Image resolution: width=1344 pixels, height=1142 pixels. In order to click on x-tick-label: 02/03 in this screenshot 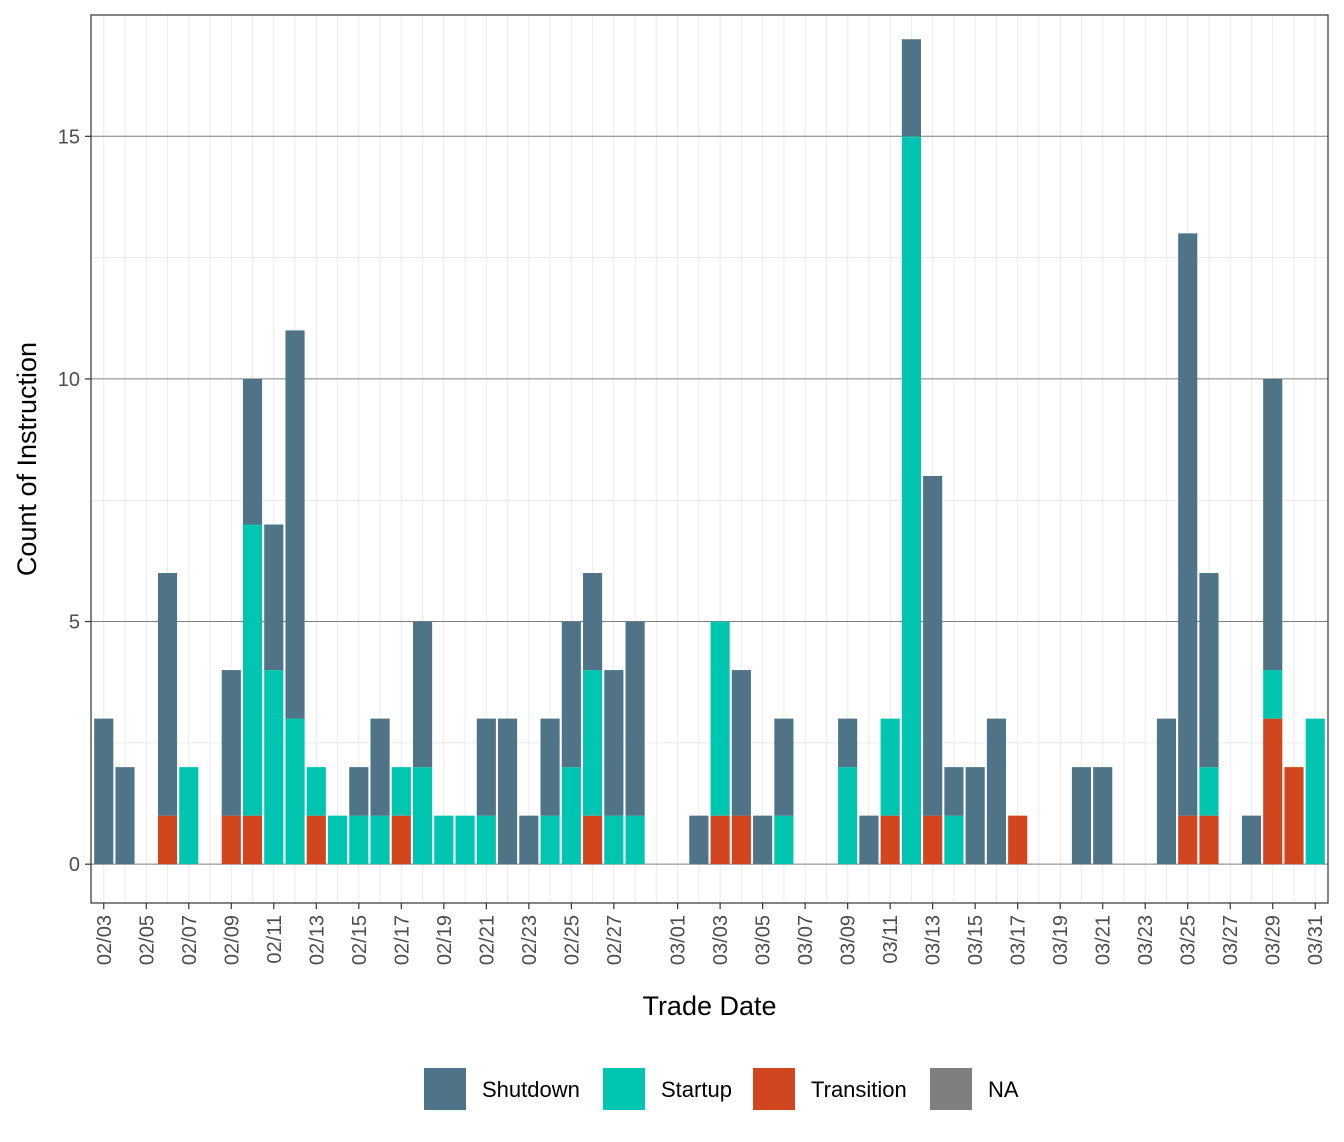, I will do `click(105, 940)`.